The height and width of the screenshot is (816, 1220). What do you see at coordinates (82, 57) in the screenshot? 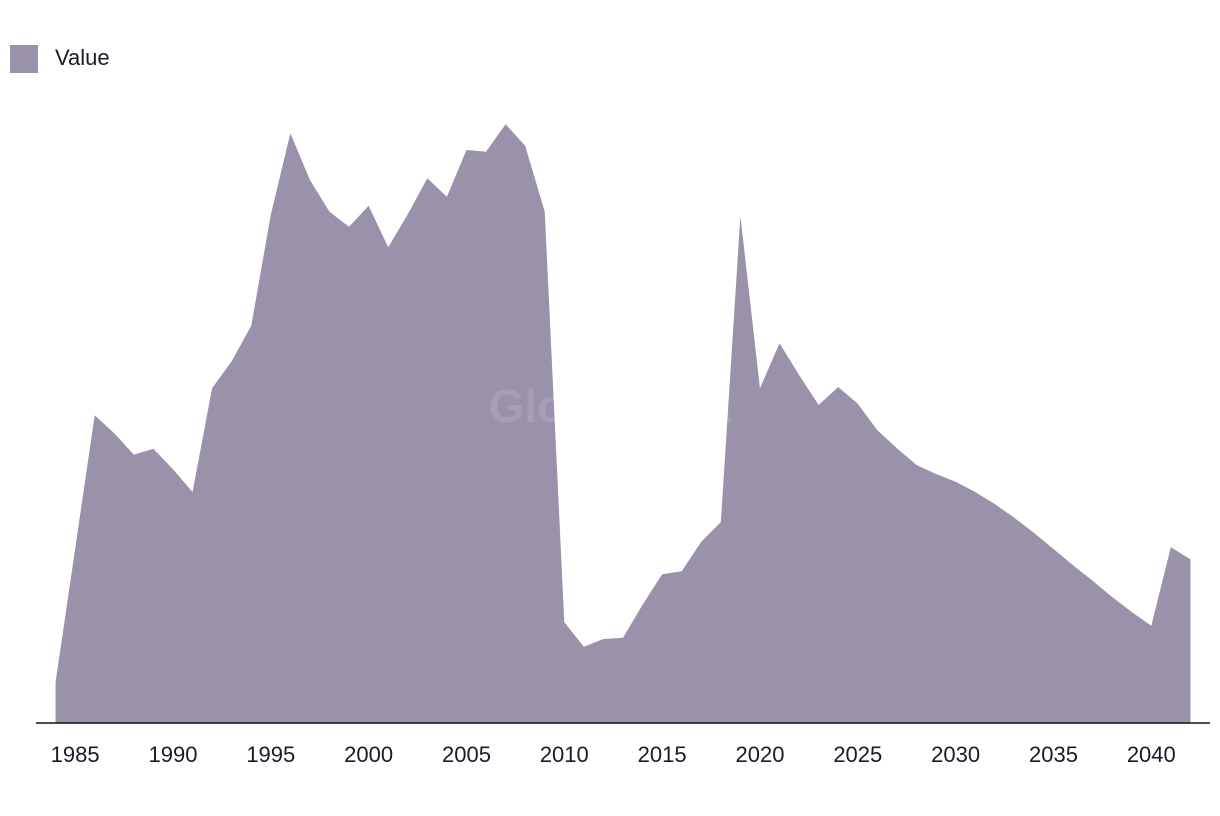
I see `legend-label: Value` at bounding box center [82, 57].